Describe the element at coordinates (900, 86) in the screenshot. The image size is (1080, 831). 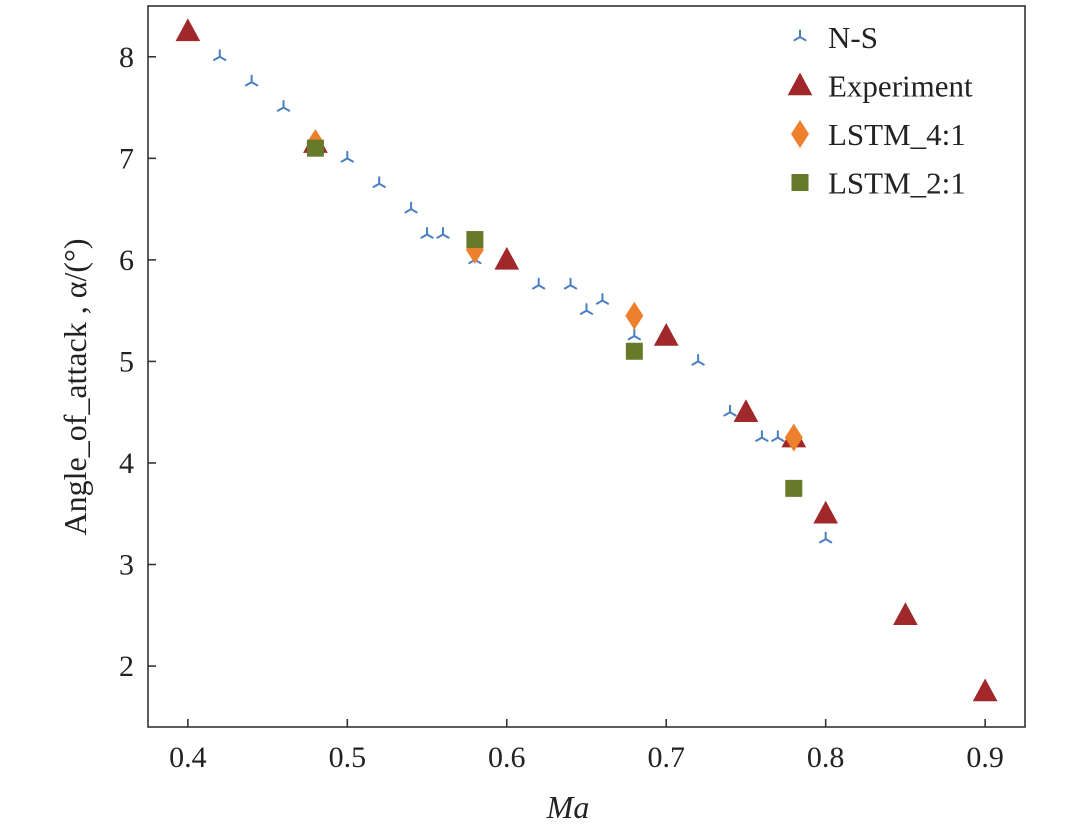
I see `legend-label: Experiment` at that location.